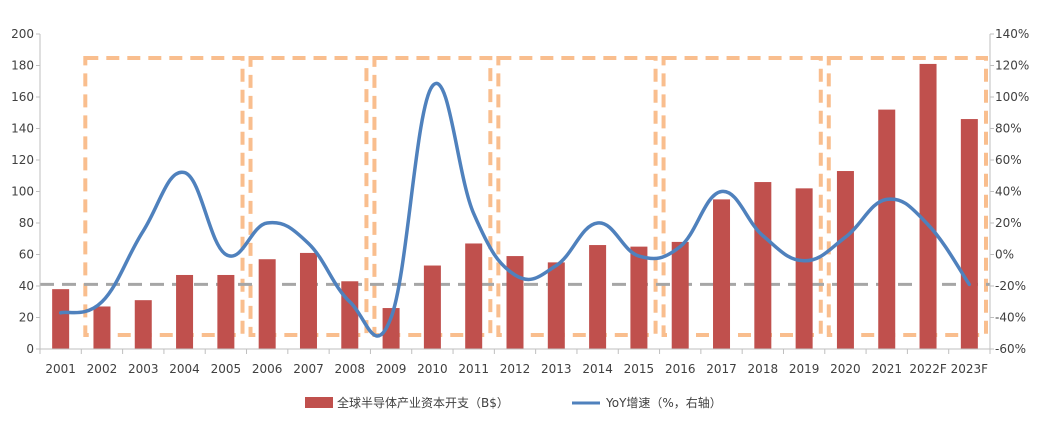 The height and width of the screenshot is (421, 1045). Describe the element at coordinates (26, 223) in the screenshot. I see `y-left-tick-label: 80` at that location.